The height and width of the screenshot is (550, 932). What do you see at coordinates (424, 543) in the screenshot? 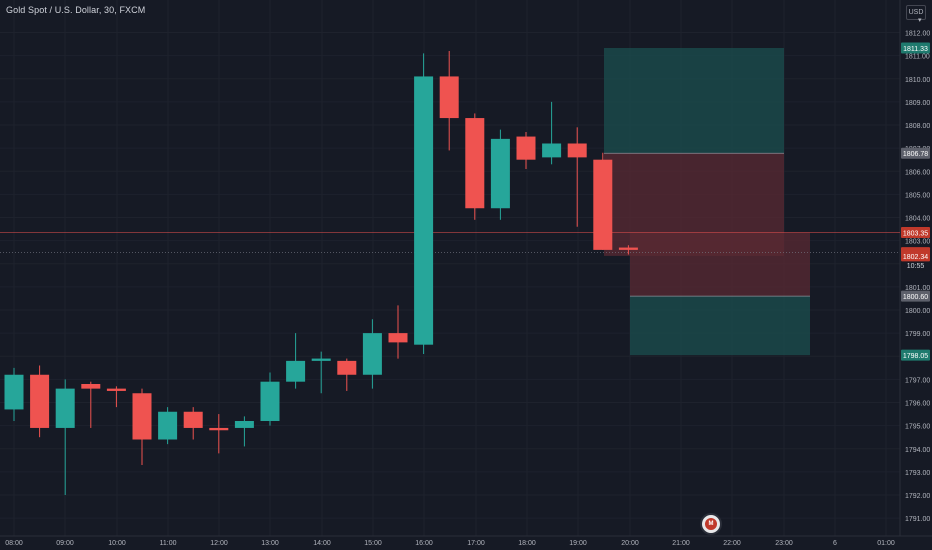
I see `time-tick-label: 16:00` at bounding box center [424, 543].